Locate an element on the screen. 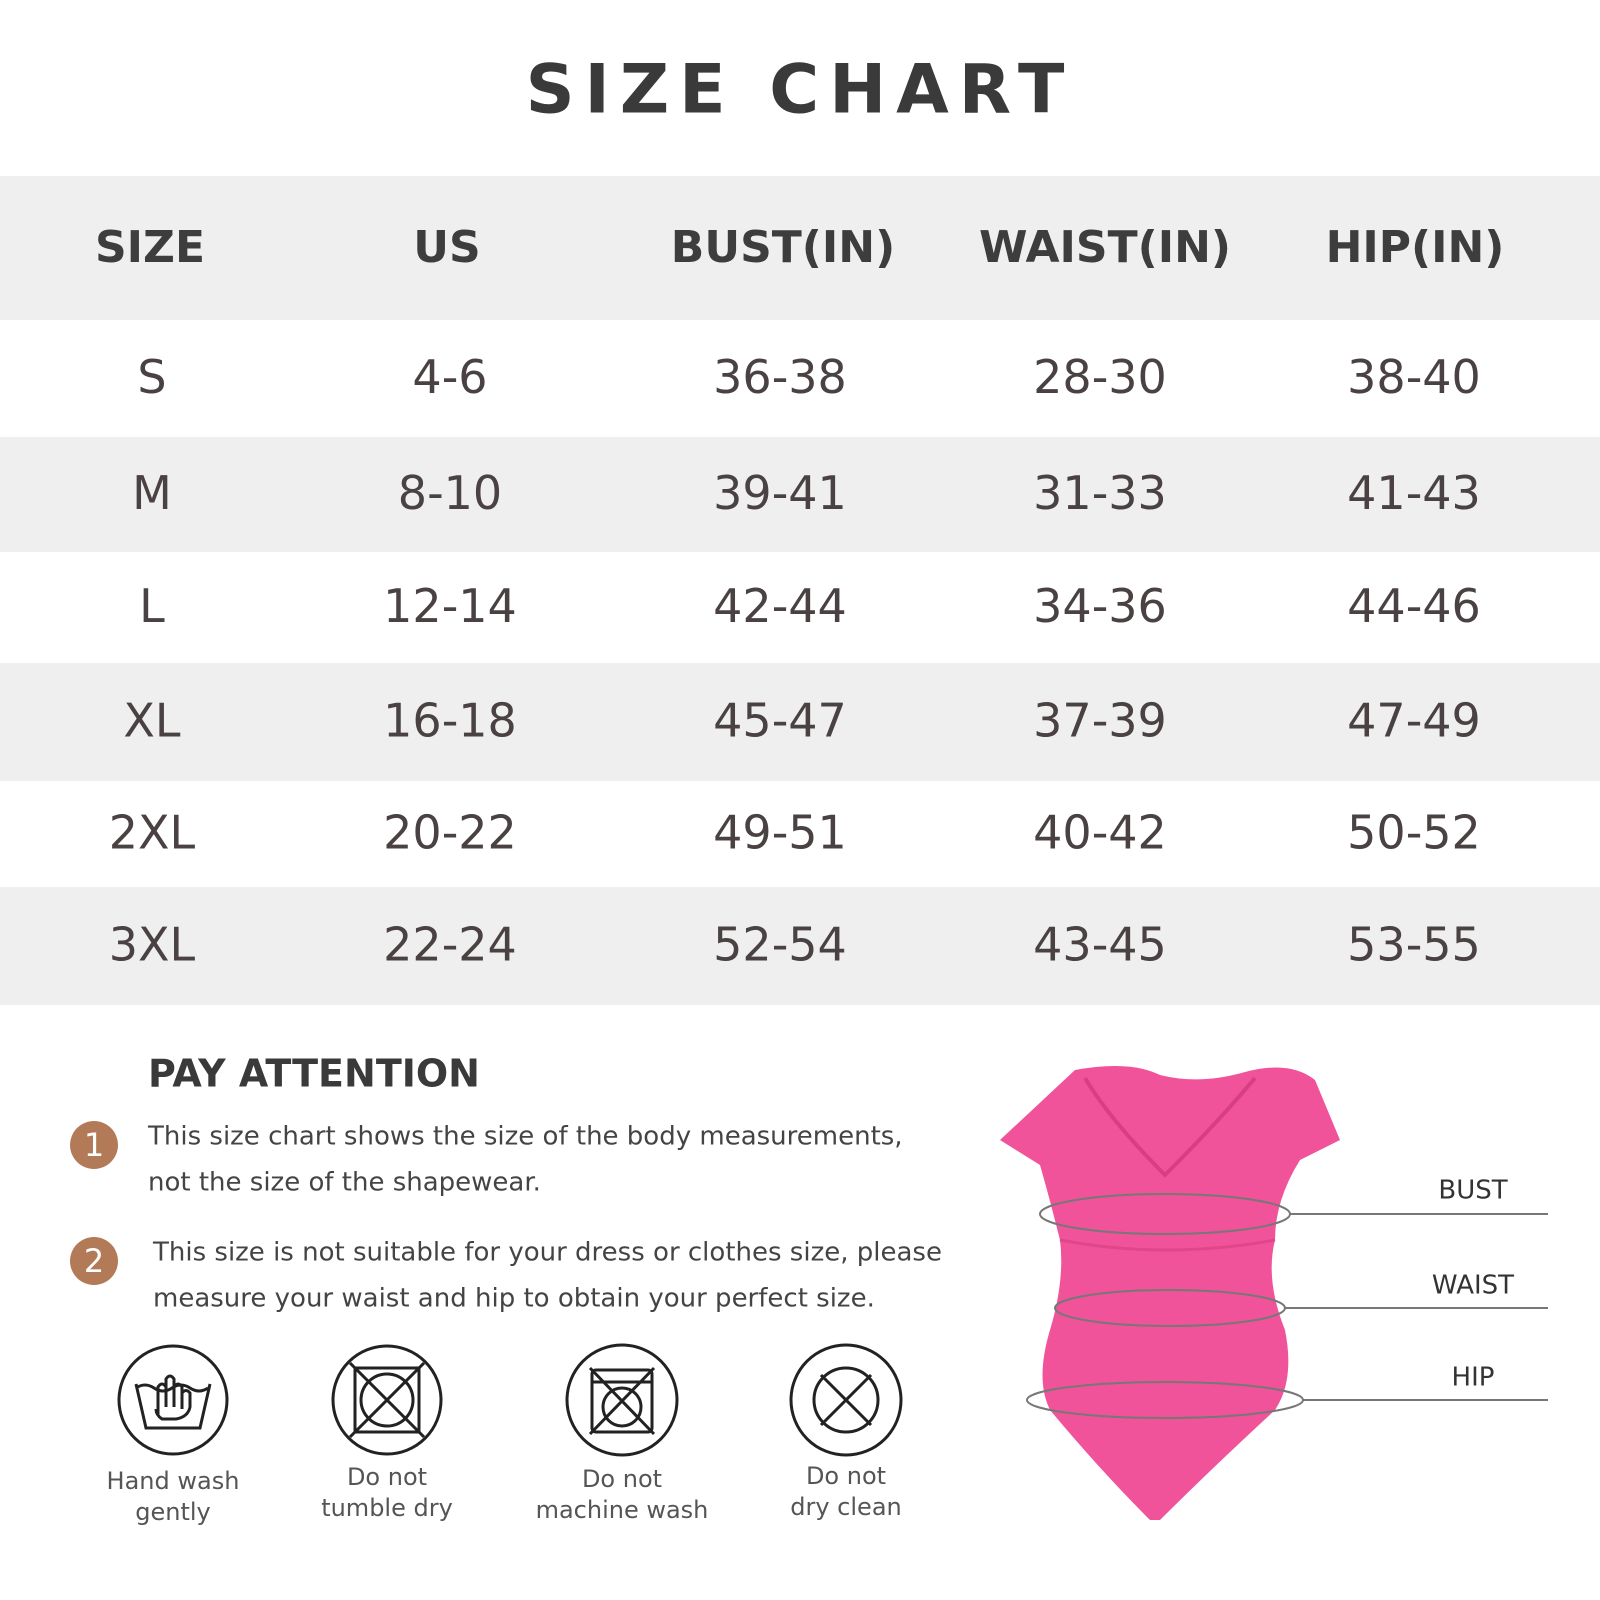  note-number: 1 is located at coordinates (94, 1145).